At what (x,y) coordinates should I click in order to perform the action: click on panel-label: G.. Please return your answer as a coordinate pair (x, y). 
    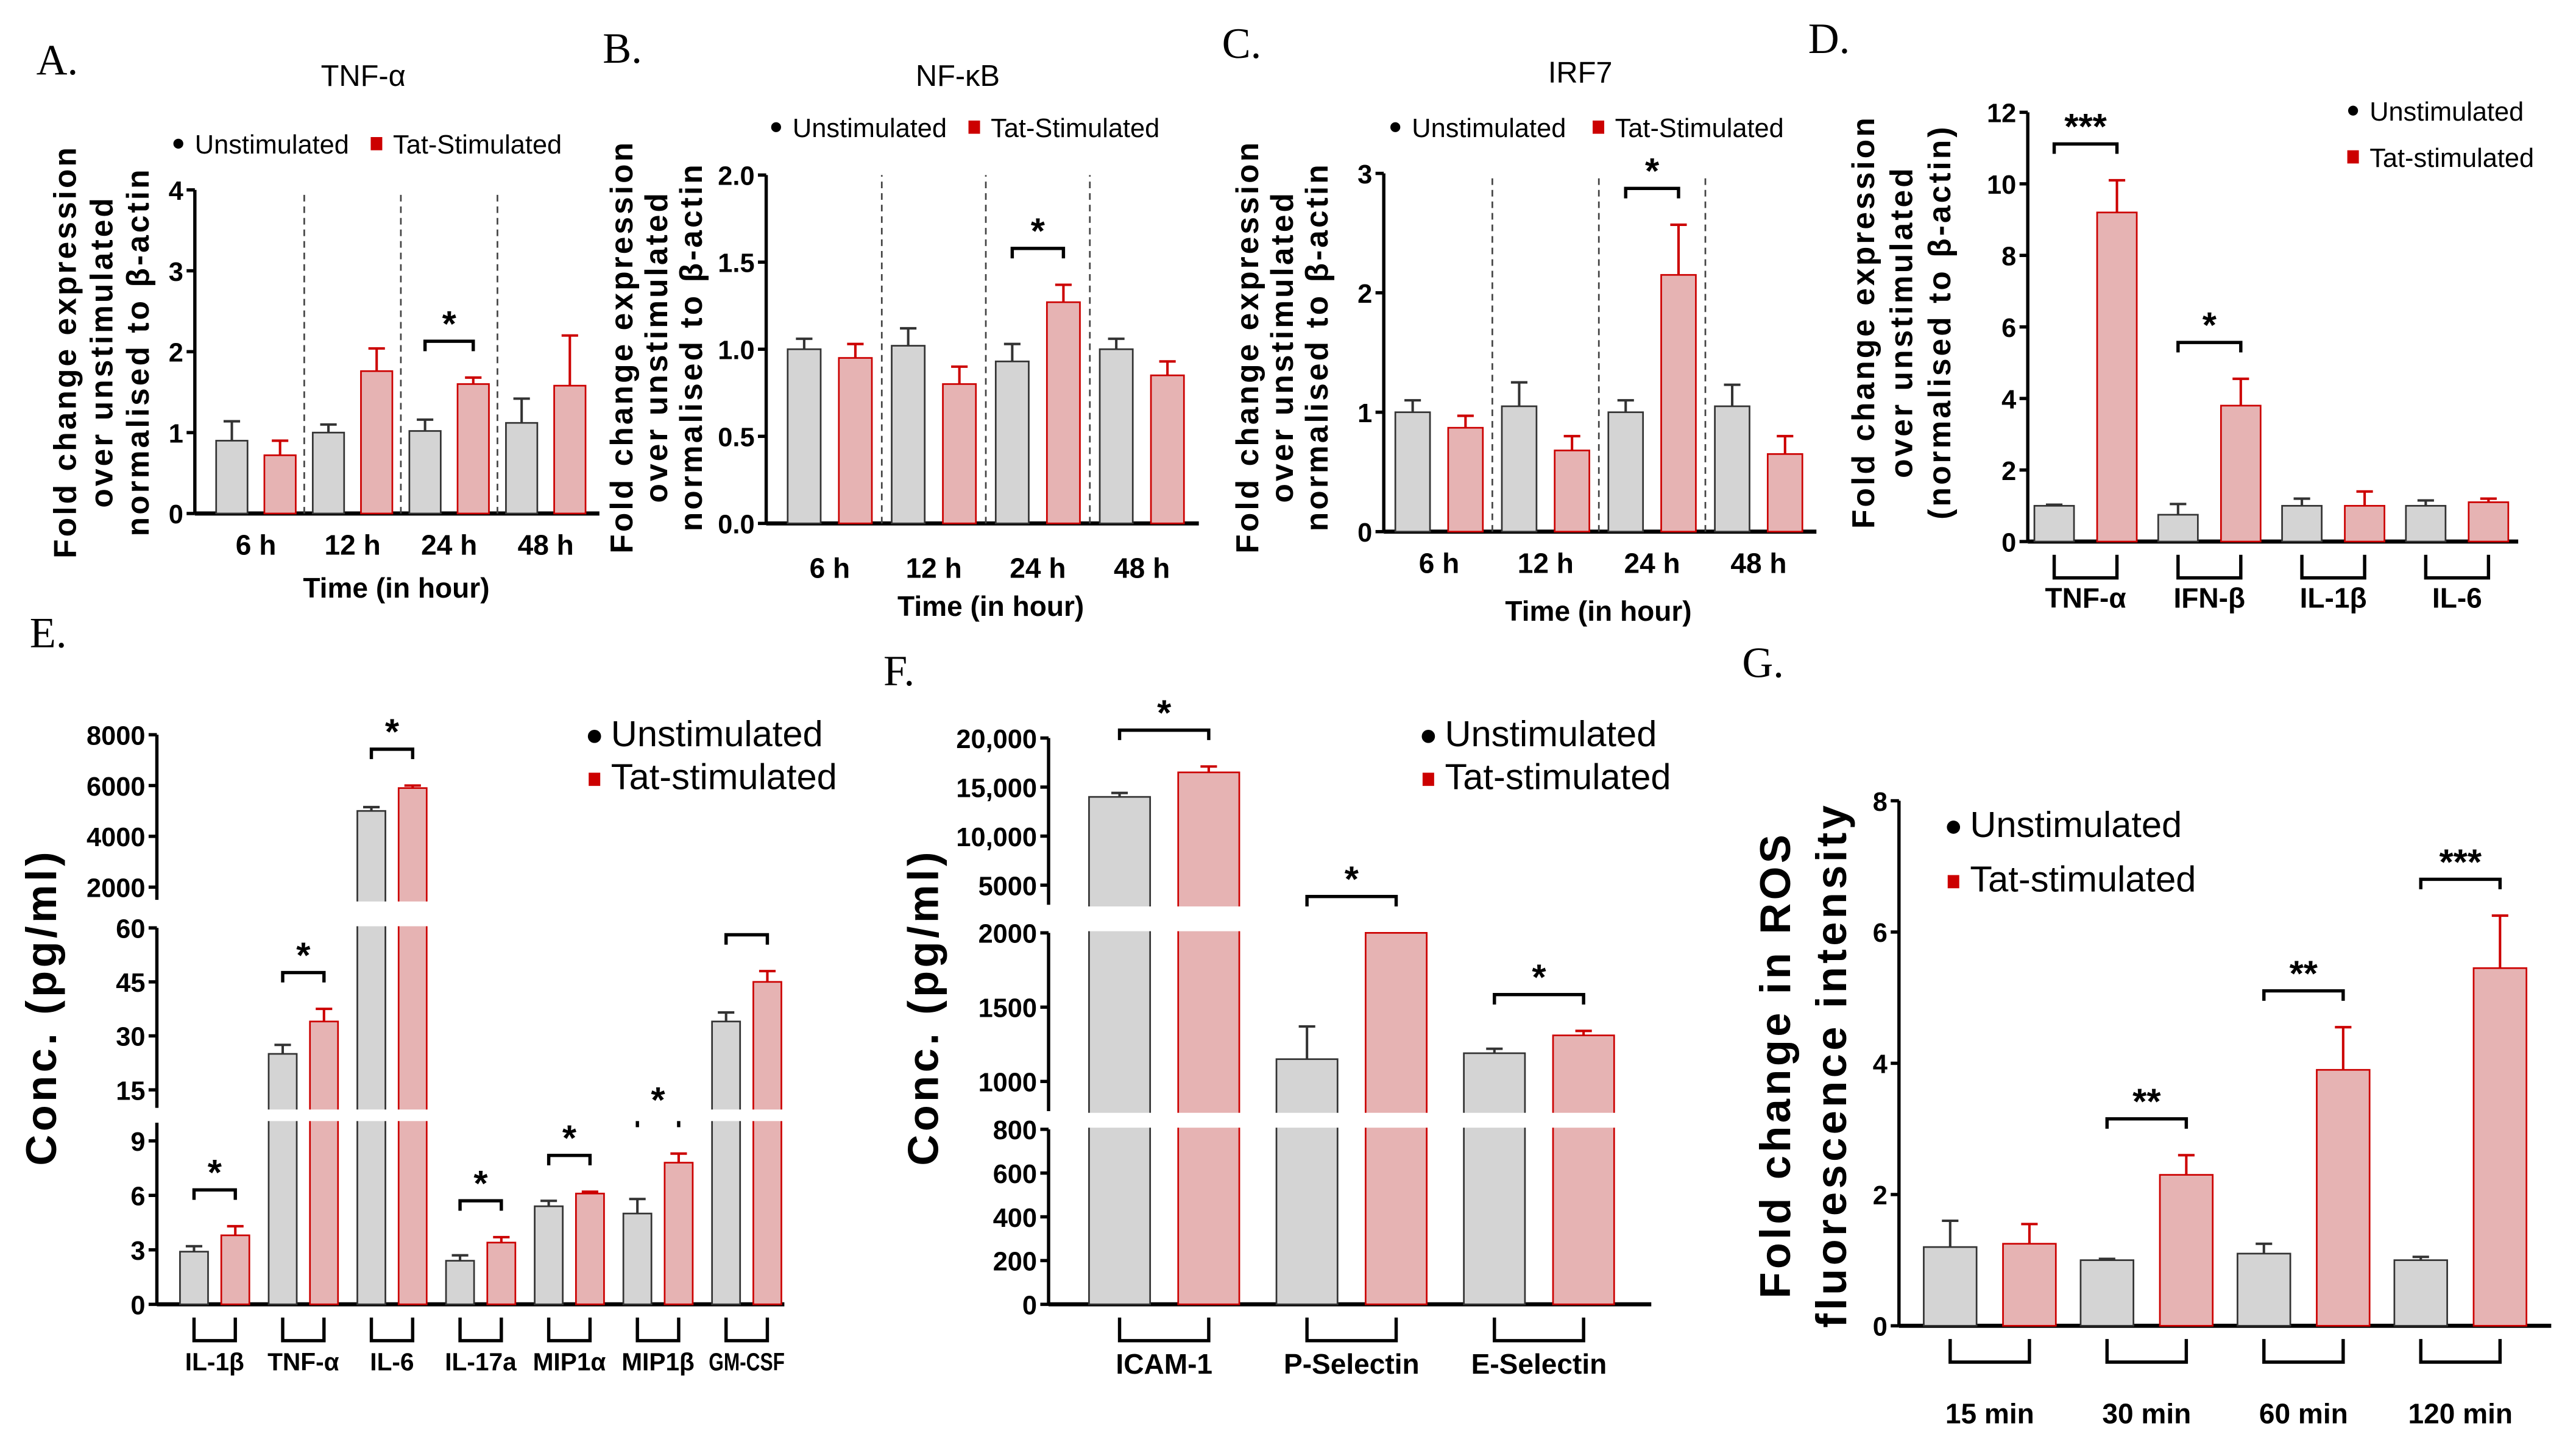
    Looking at the image, I should click on (1763, 663).